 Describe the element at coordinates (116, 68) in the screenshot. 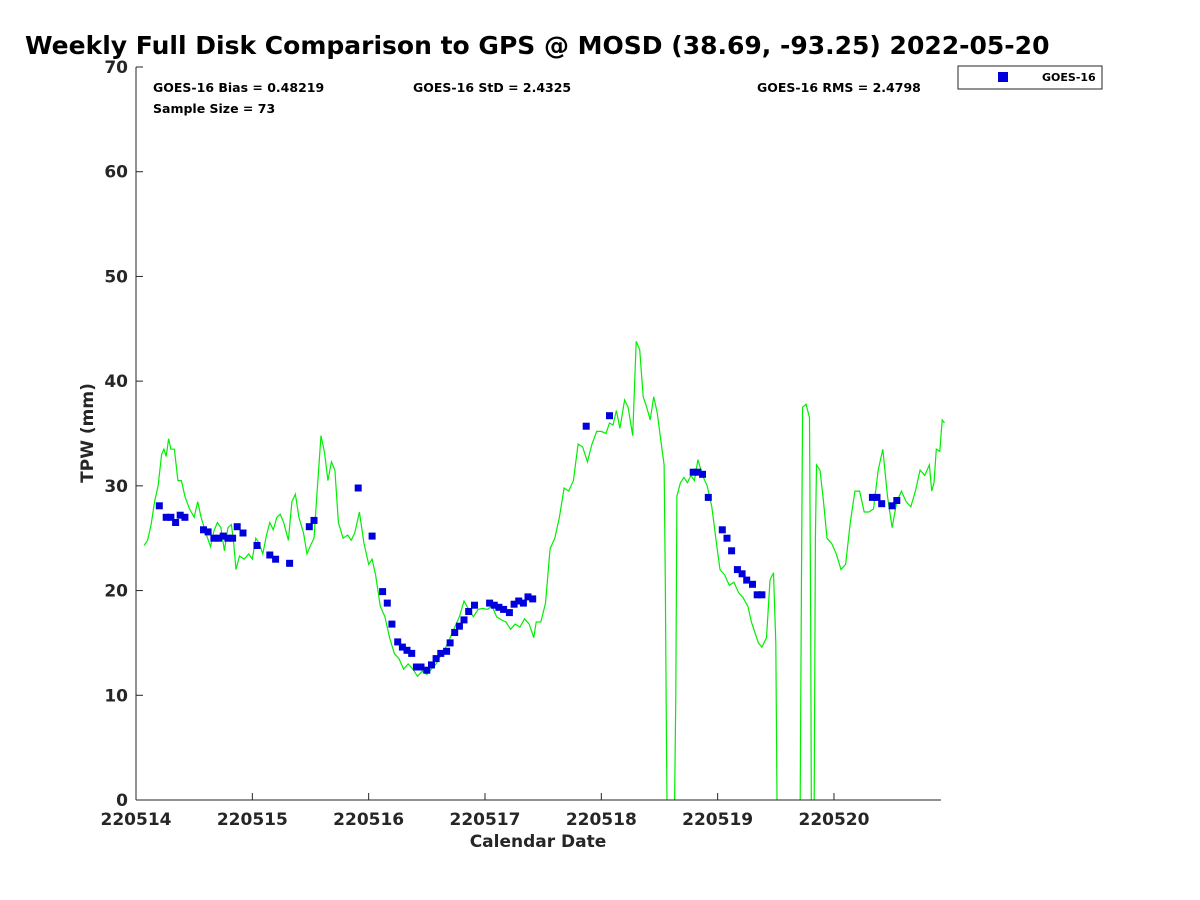

I see `y-tick-label: 70` at that location.